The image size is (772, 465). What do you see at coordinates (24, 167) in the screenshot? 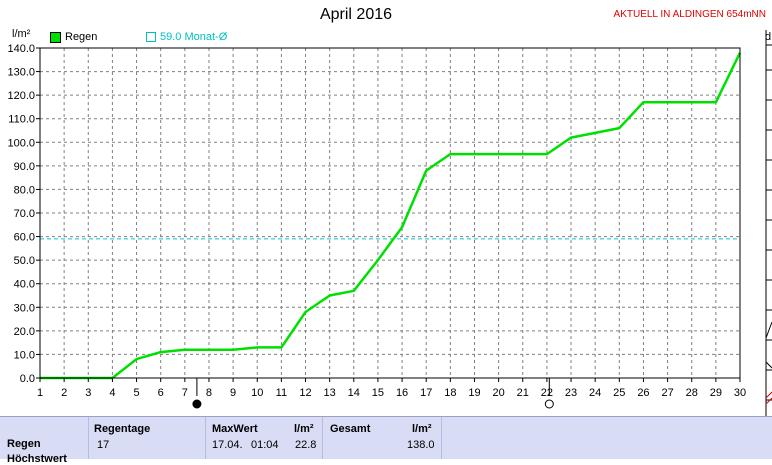
I see `y-tick-label: 90.0` at bounding box center [24, 167].